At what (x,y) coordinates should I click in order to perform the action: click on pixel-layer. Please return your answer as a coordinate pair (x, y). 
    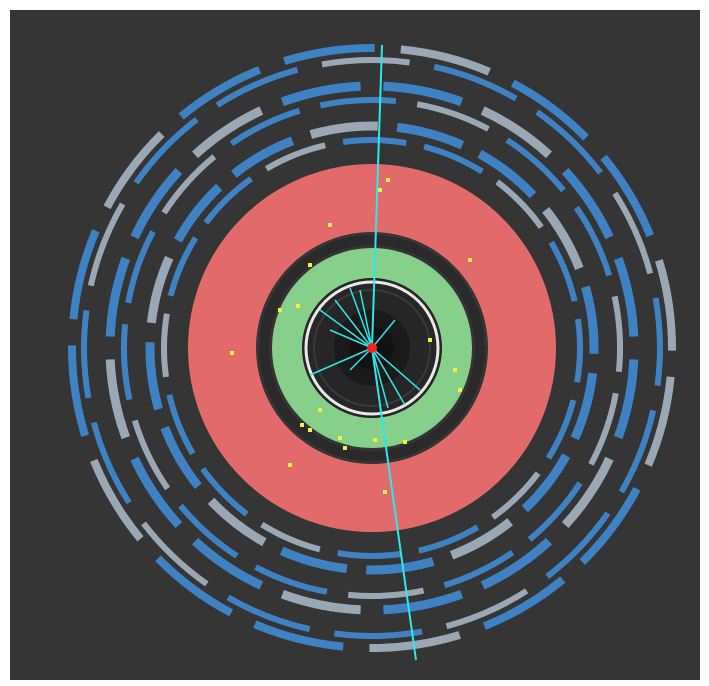
    Looking at the image, I should click on (372, 348).